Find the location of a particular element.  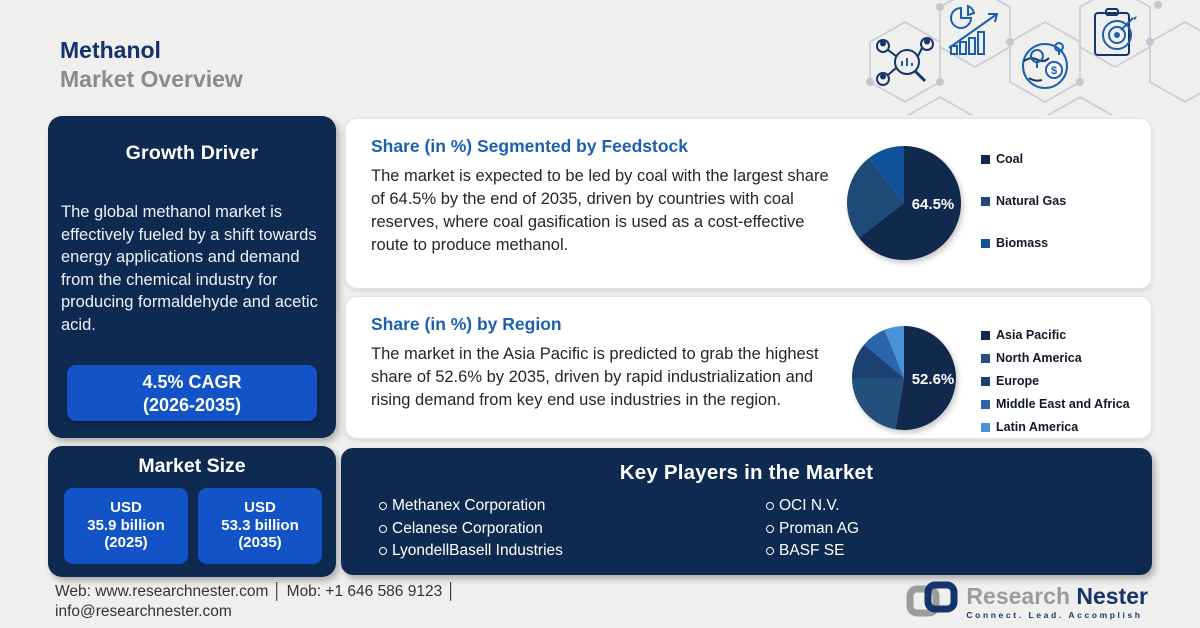

key-players-column-right: OCI N.V. Proman AG BASF SE is located at coordinates (812, 529).